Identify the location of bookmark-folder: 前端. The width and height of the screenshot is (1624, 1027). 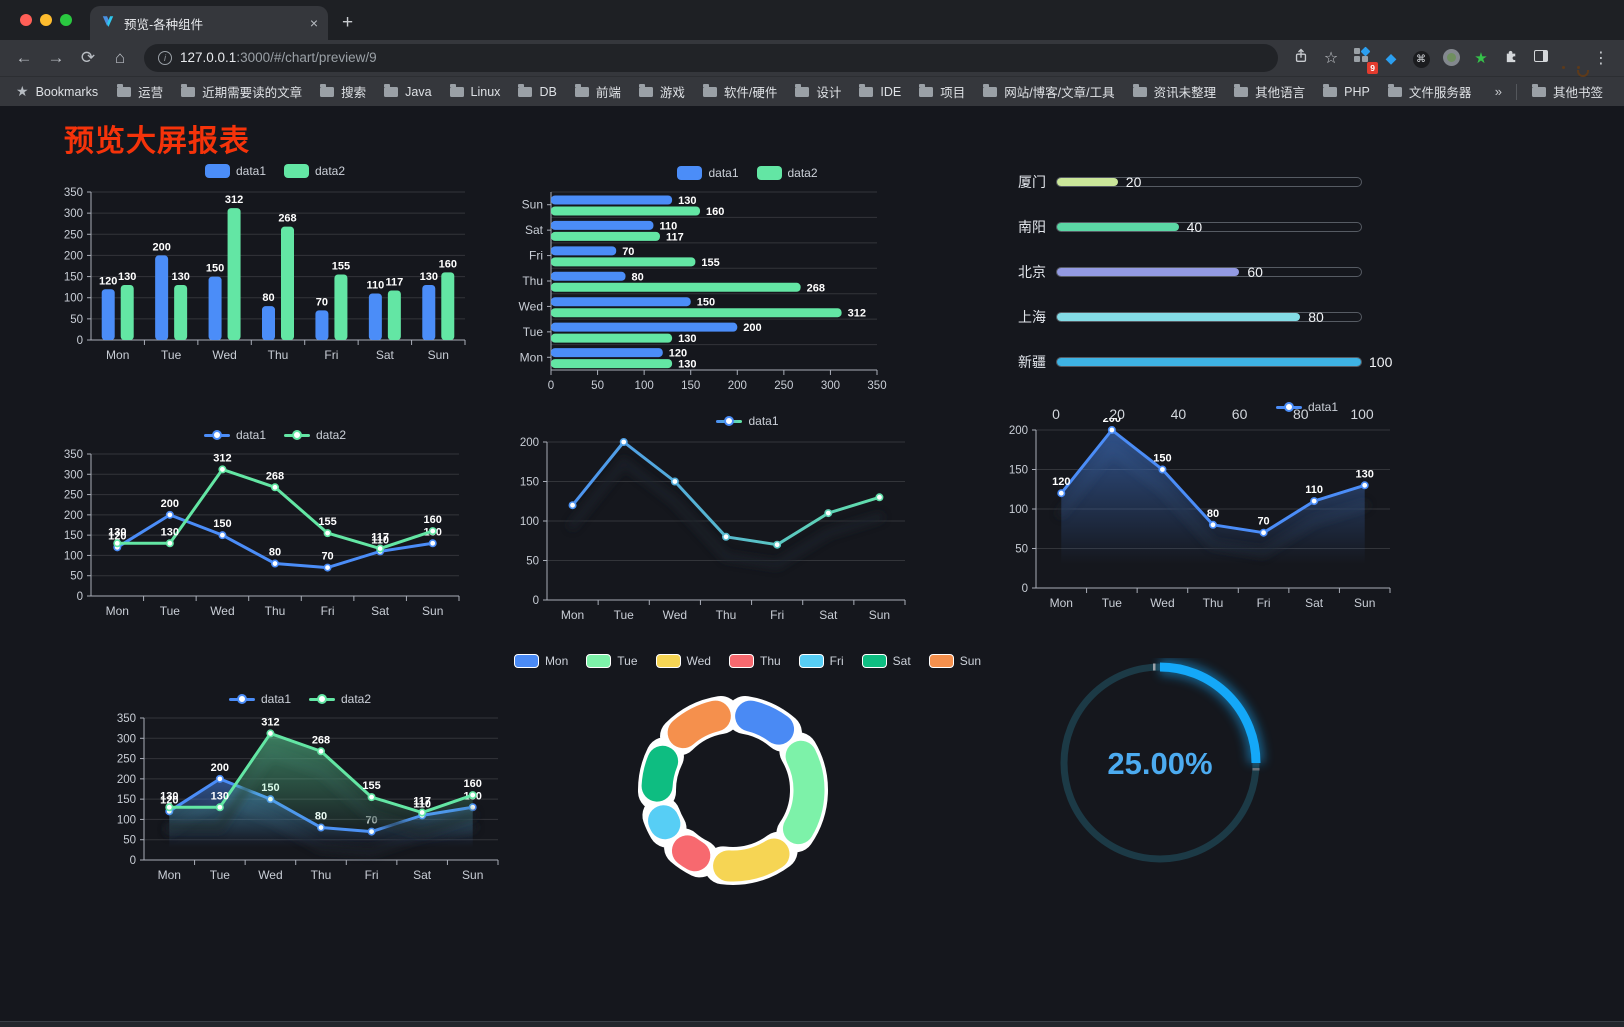
(598, 91).